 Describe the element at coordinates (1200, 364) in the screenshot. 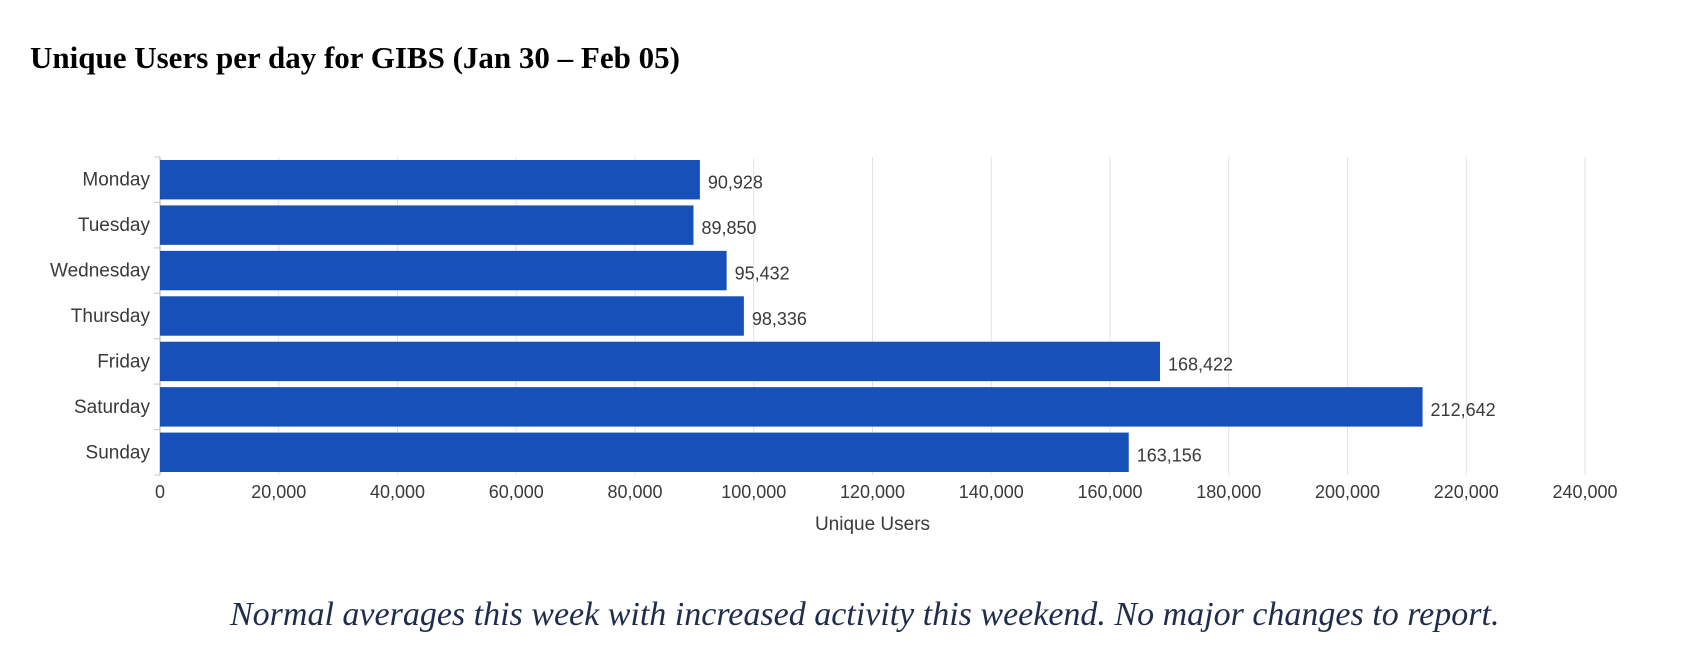

I see `data-label: 168,422` at that location.